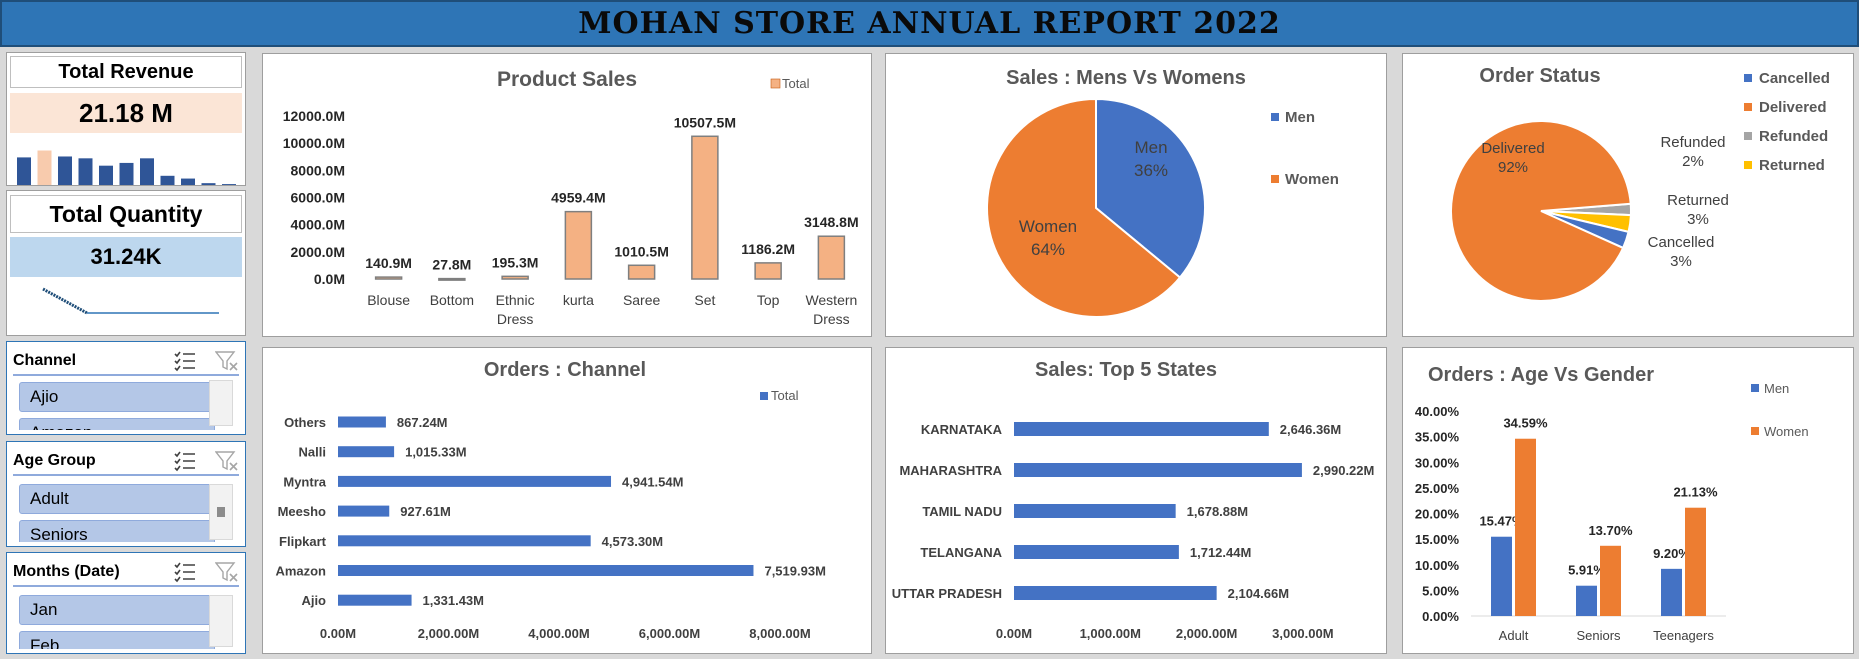 The image size is (1859, 659). Describe the element at coordinates (1437, 488) in the screenshot. I see `y-tick-label: 25.00%` at that location.